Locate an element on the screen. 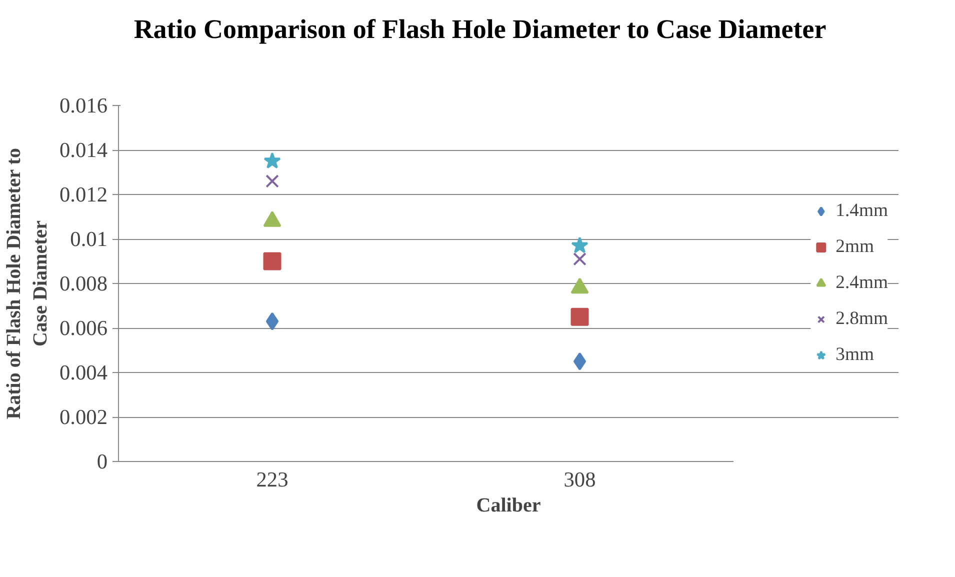 Image resolution: width=955 pixels, height=577 pixels. x-axis-title: Caliber is located at coordinates (508, 505).